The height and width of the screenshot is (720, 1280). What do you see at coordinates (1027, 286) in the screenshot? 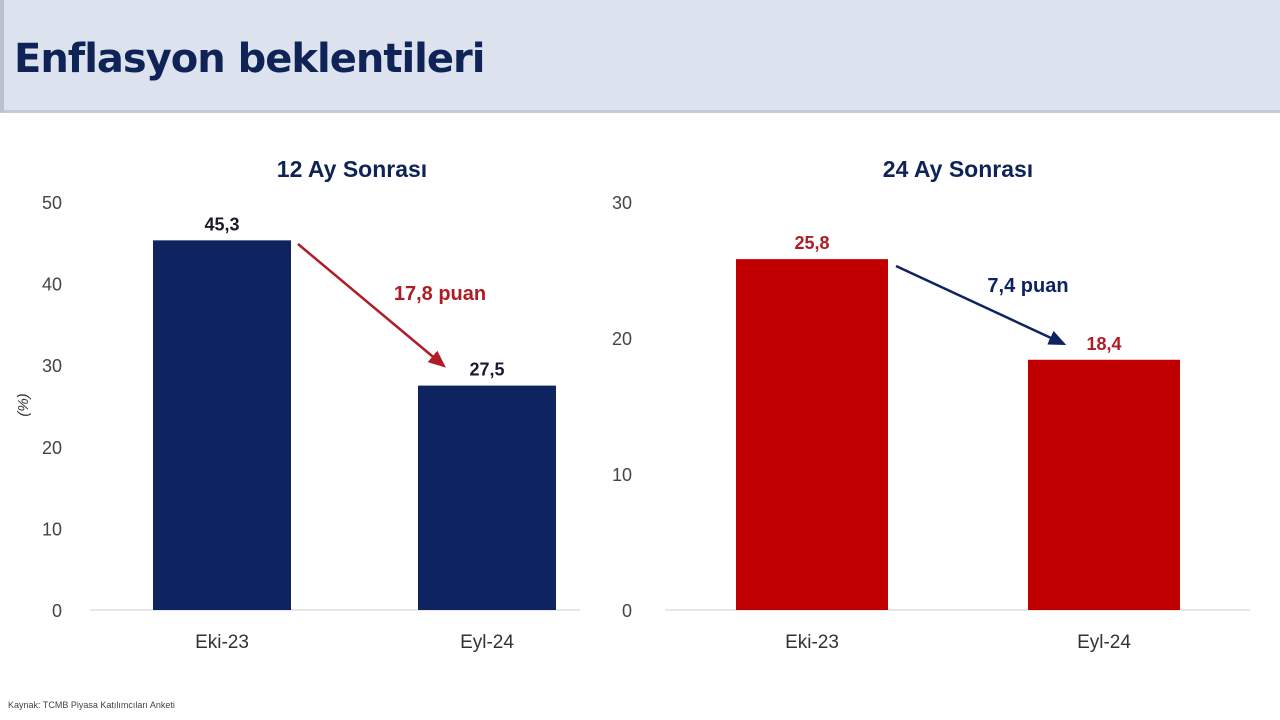
I see `change-annotation: 7,4 puan` at bounding box center [1027, 286].